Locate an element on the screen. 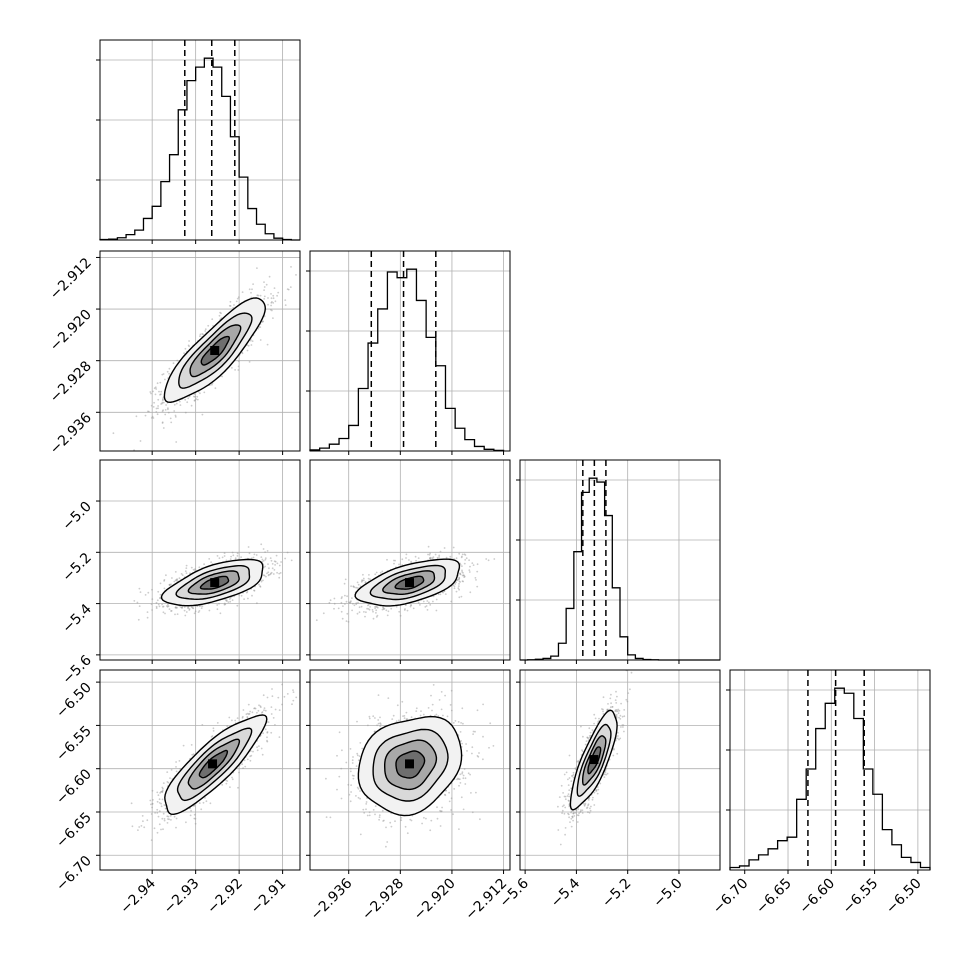 This screenshot has width=970, height=970. scatter-points is located at coordinates (405, 584).